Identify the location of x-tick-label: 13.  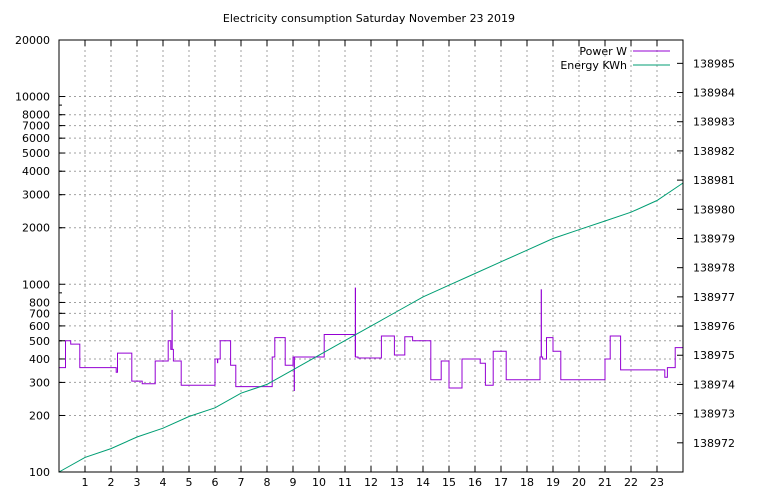
(397, 482).